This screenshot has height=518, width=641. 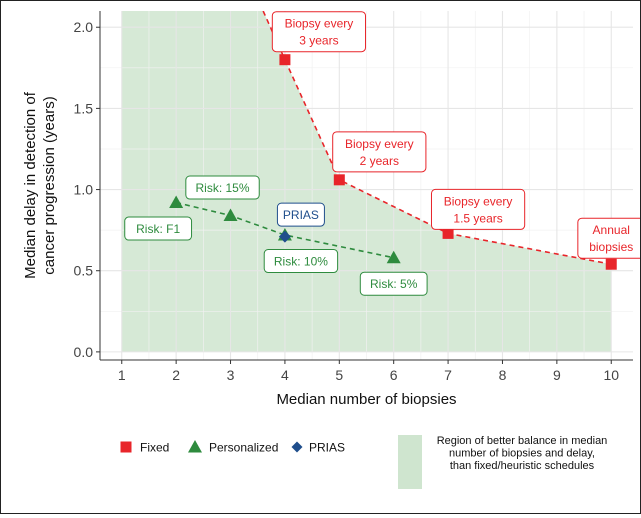 What do you see at coordinates (339, 375) in the screenshot?
I see `x-tick-label: 5` at bounding box center [339, 375].